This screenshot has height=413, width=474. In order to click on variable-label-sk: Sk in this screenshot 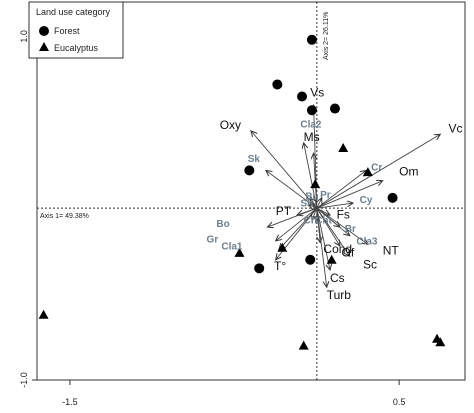, I will do `click(254, 159)`.